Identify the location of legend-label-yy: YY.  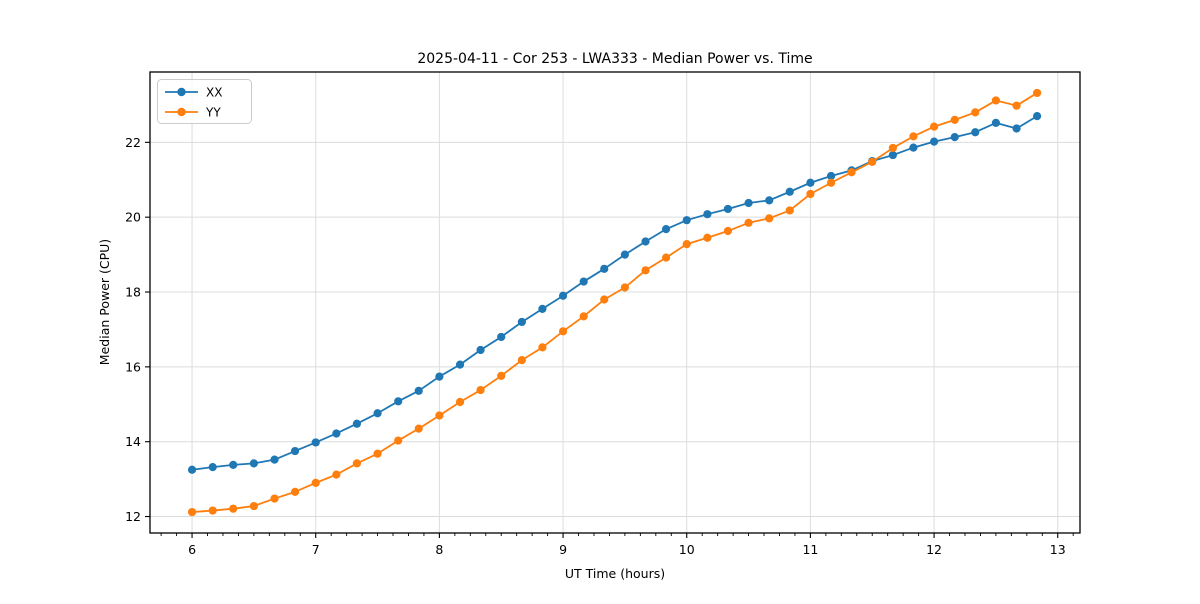
(213, 113).